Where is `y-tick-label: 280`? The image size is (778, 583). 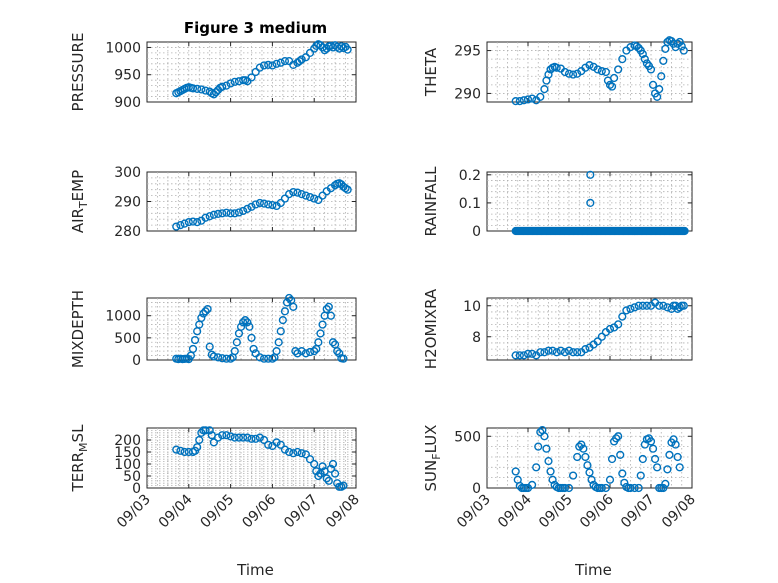 y-tick-label: 280 is located at coordinates (127, 232).